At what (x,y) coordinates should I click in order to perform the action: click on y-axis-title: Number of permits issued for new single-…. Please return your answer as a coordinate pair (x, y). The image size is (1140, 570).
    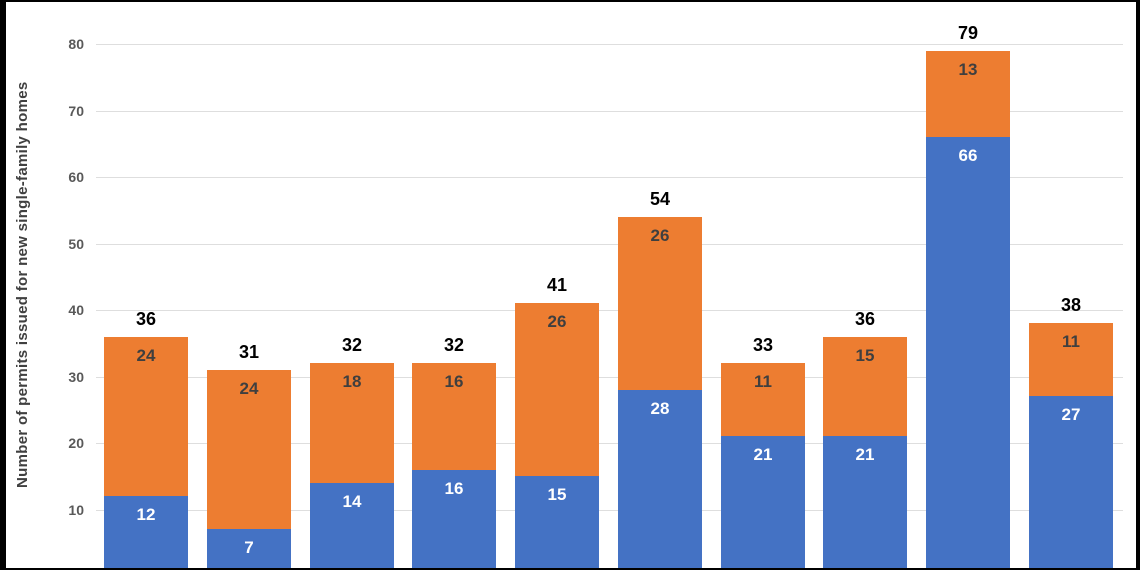
    Looking at the image, I should click on (22, 285).